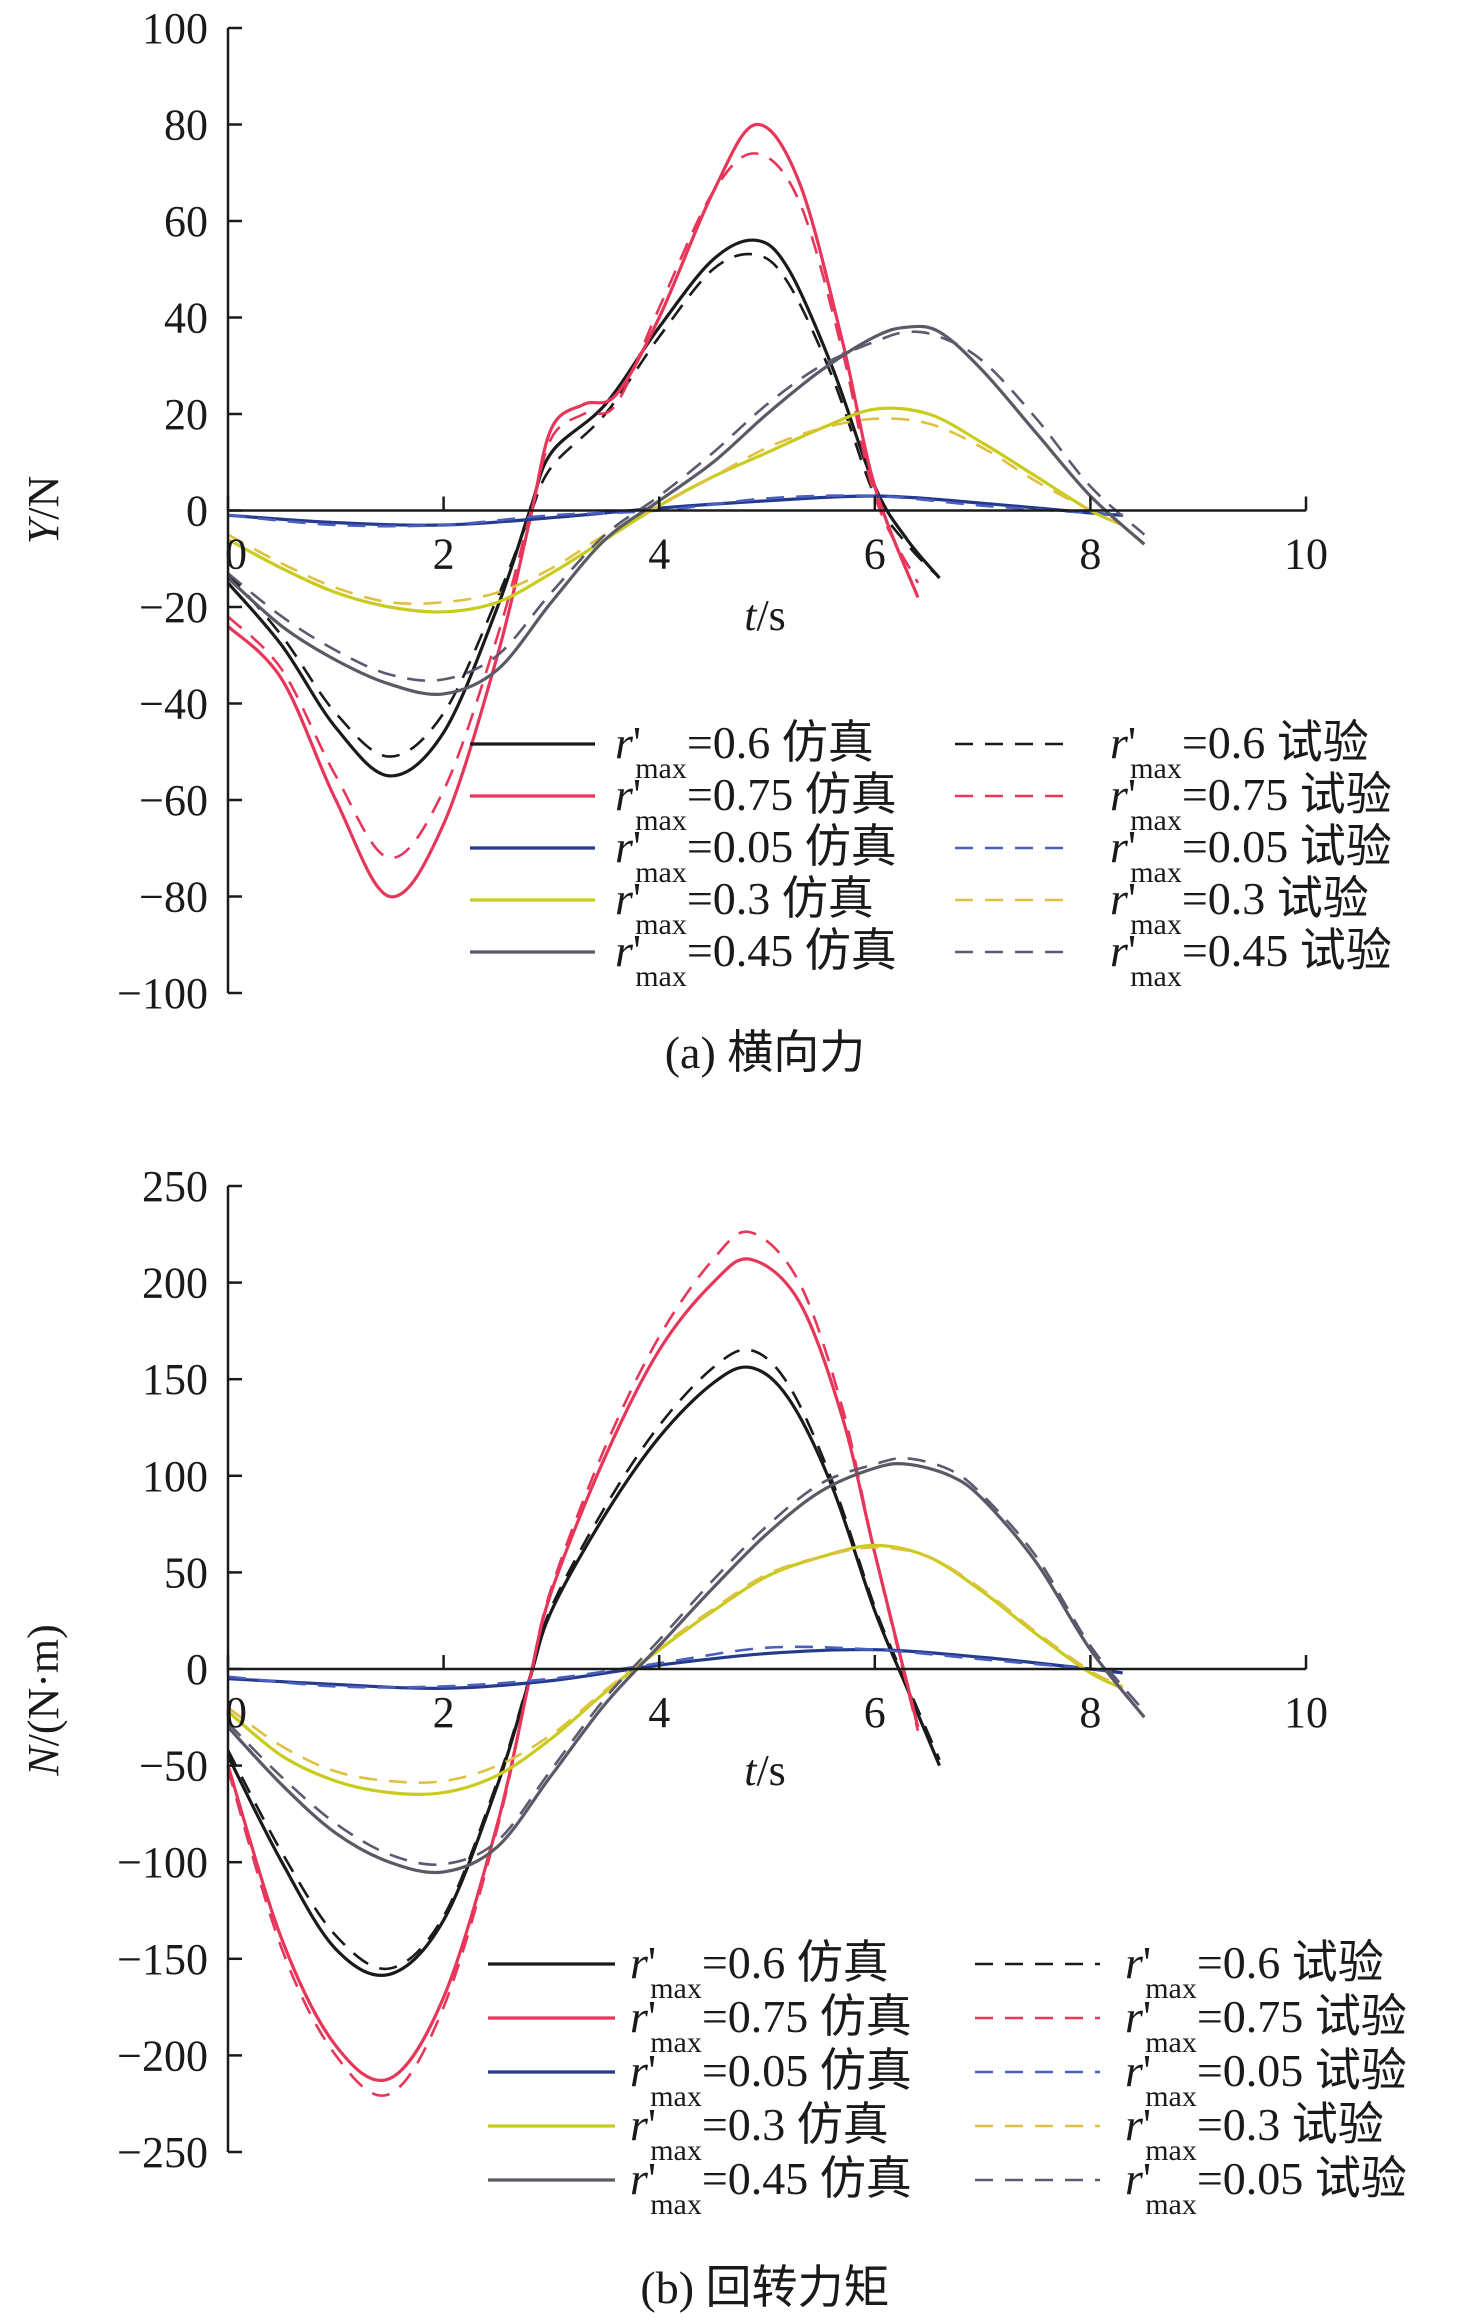  What do you see at coordinates (173, 800) in the screenshot?
I see `y-tick-label: −60` at bounding box center [173, 800].